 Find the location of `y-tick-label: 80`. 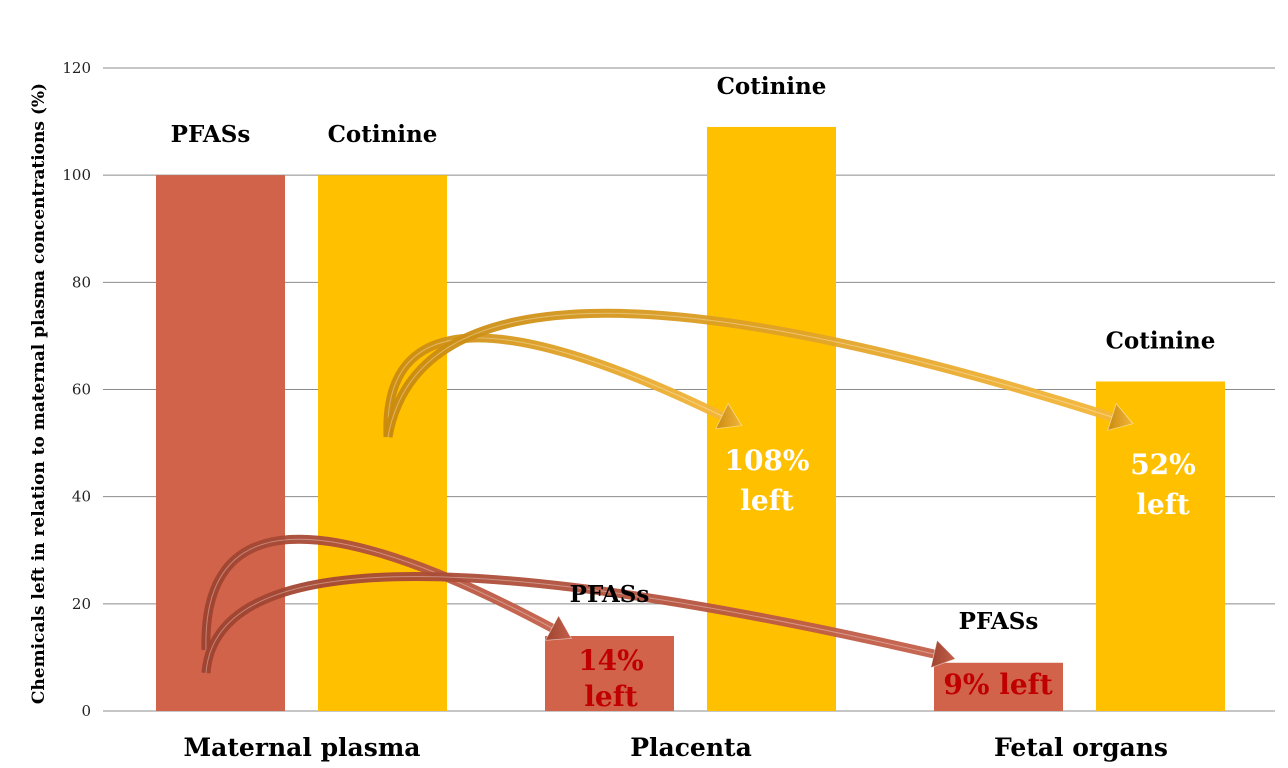

y-tick-label: 80 is located at coordinates (81, 282).